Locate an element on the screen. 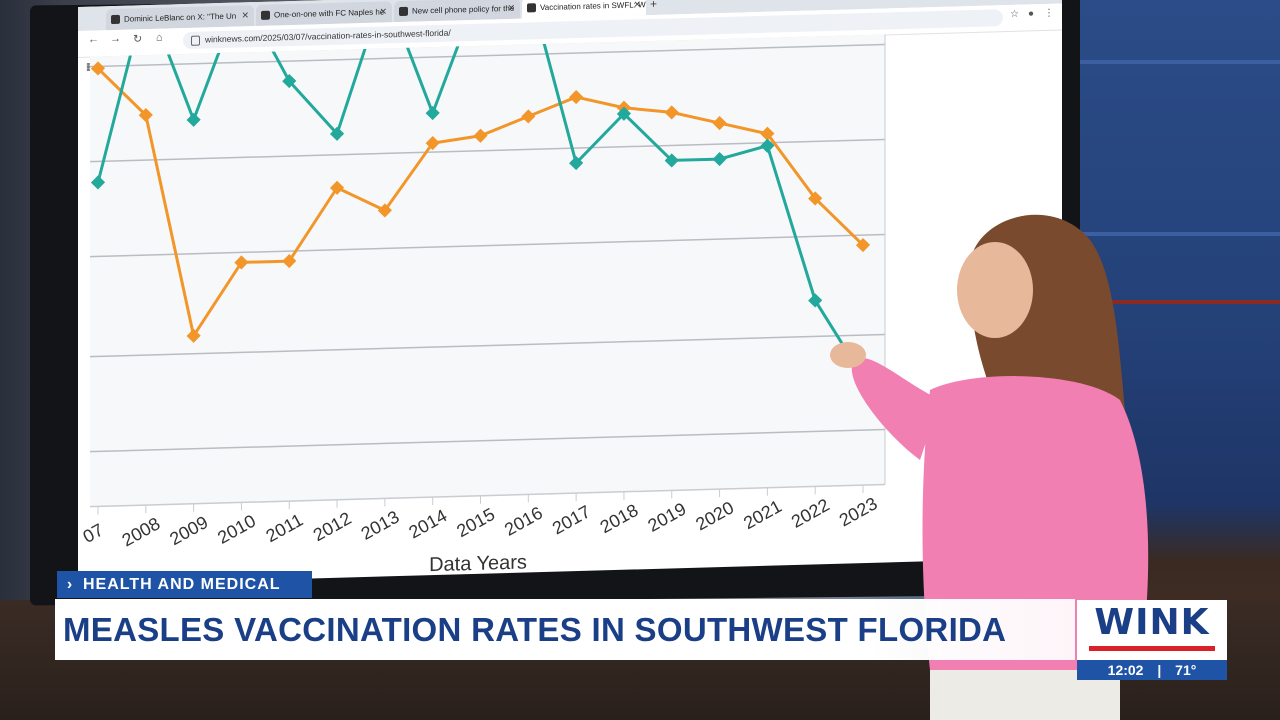 This screenshot has height=720, width=1280. time-readout: 12:02 is located at coordinates (1125, 670).